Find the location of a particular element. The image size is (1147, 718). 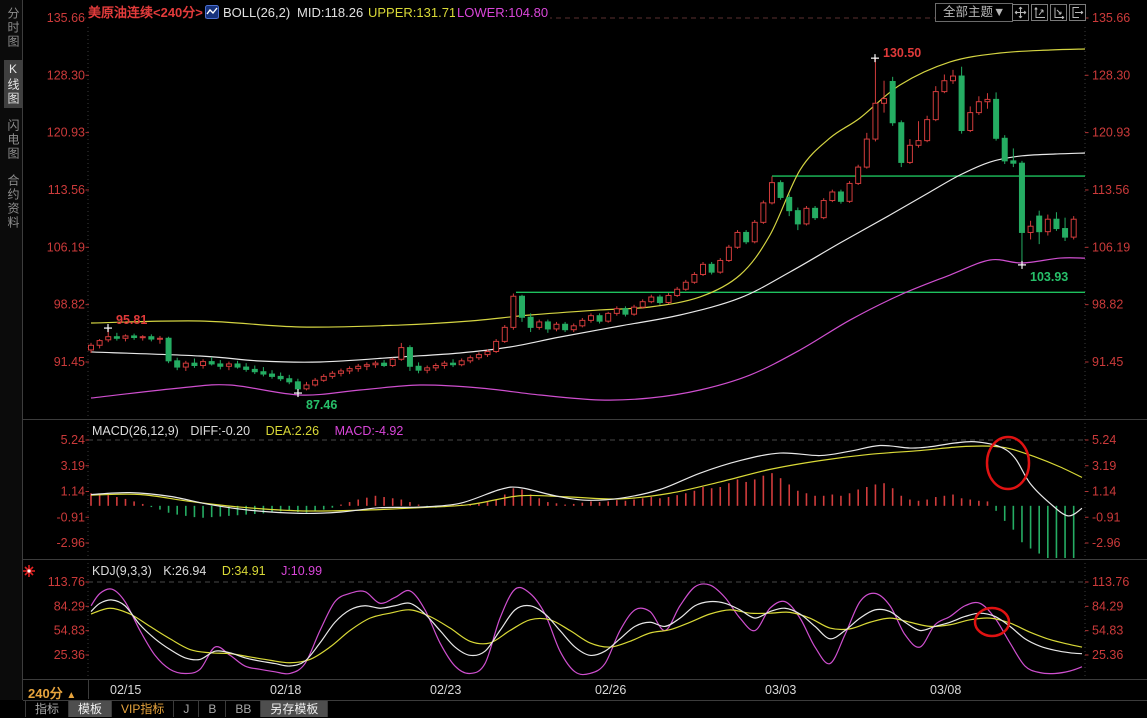

svg-text: 87.46 is located at coordinates (321, 405).